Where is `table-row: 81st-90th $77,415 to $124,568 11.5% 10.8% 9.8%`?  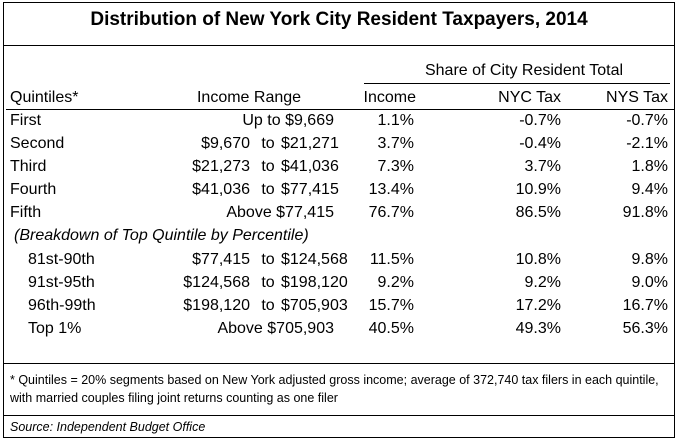 table-row: 81st-90th $77,415 to $124,568 11.5% 10.8% 9.8% is located at coordinates (339, 260).